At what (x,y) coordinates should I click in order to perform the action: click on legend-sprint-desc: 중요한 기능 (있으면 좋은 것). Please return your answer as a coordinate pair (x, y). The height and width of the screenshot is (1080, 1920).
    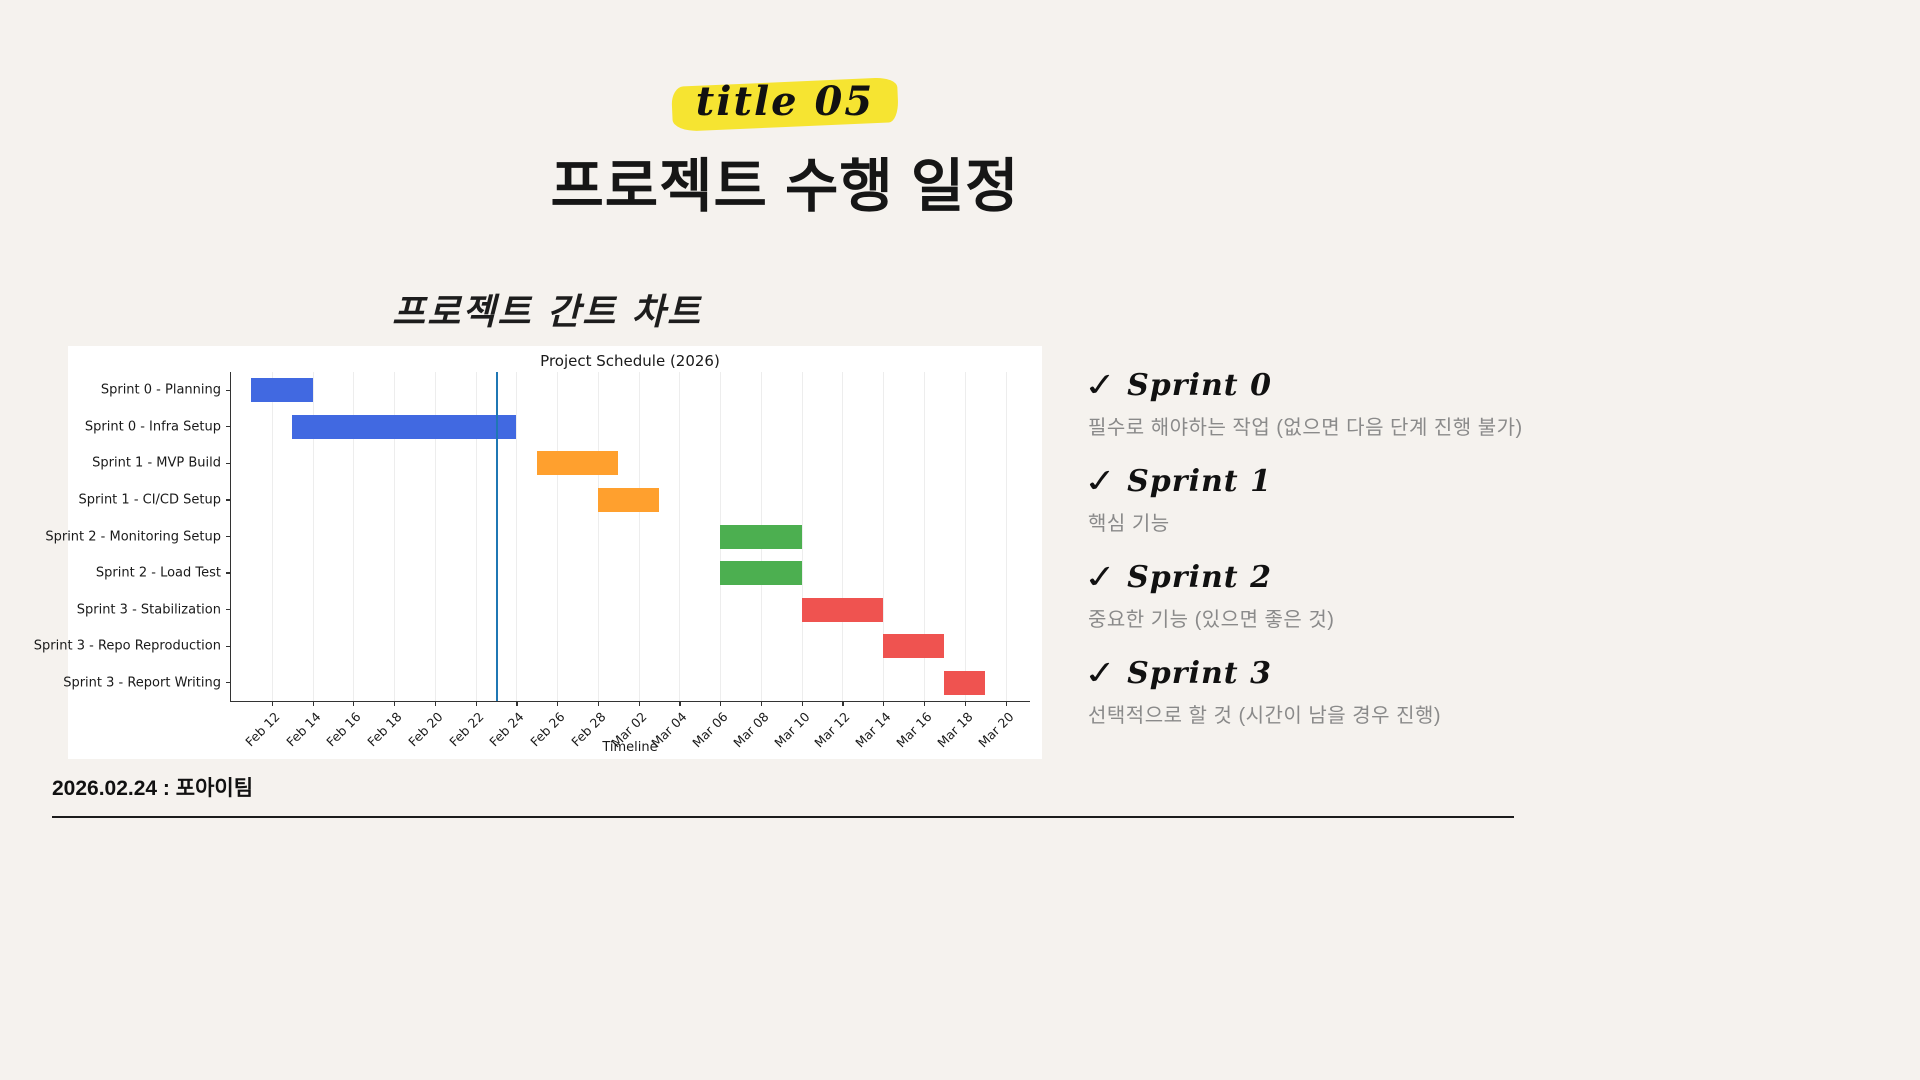
    Looking at the image, I should click on (1211, 620).